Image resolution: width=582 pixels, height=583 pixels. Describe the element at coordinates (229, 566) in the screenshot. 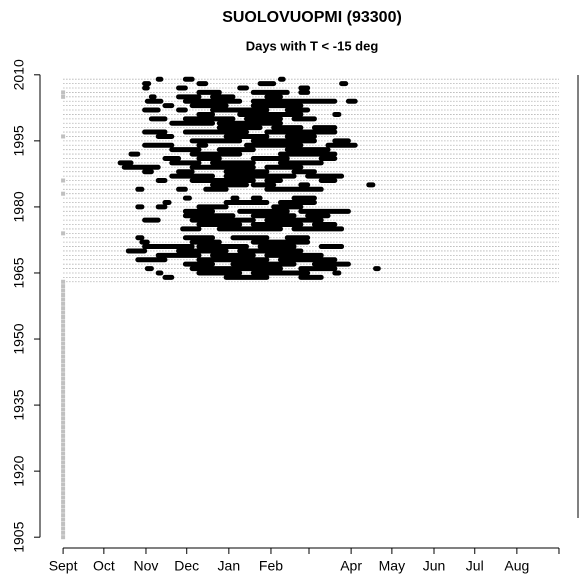

I see `x-tick-label: Jan` at that location.